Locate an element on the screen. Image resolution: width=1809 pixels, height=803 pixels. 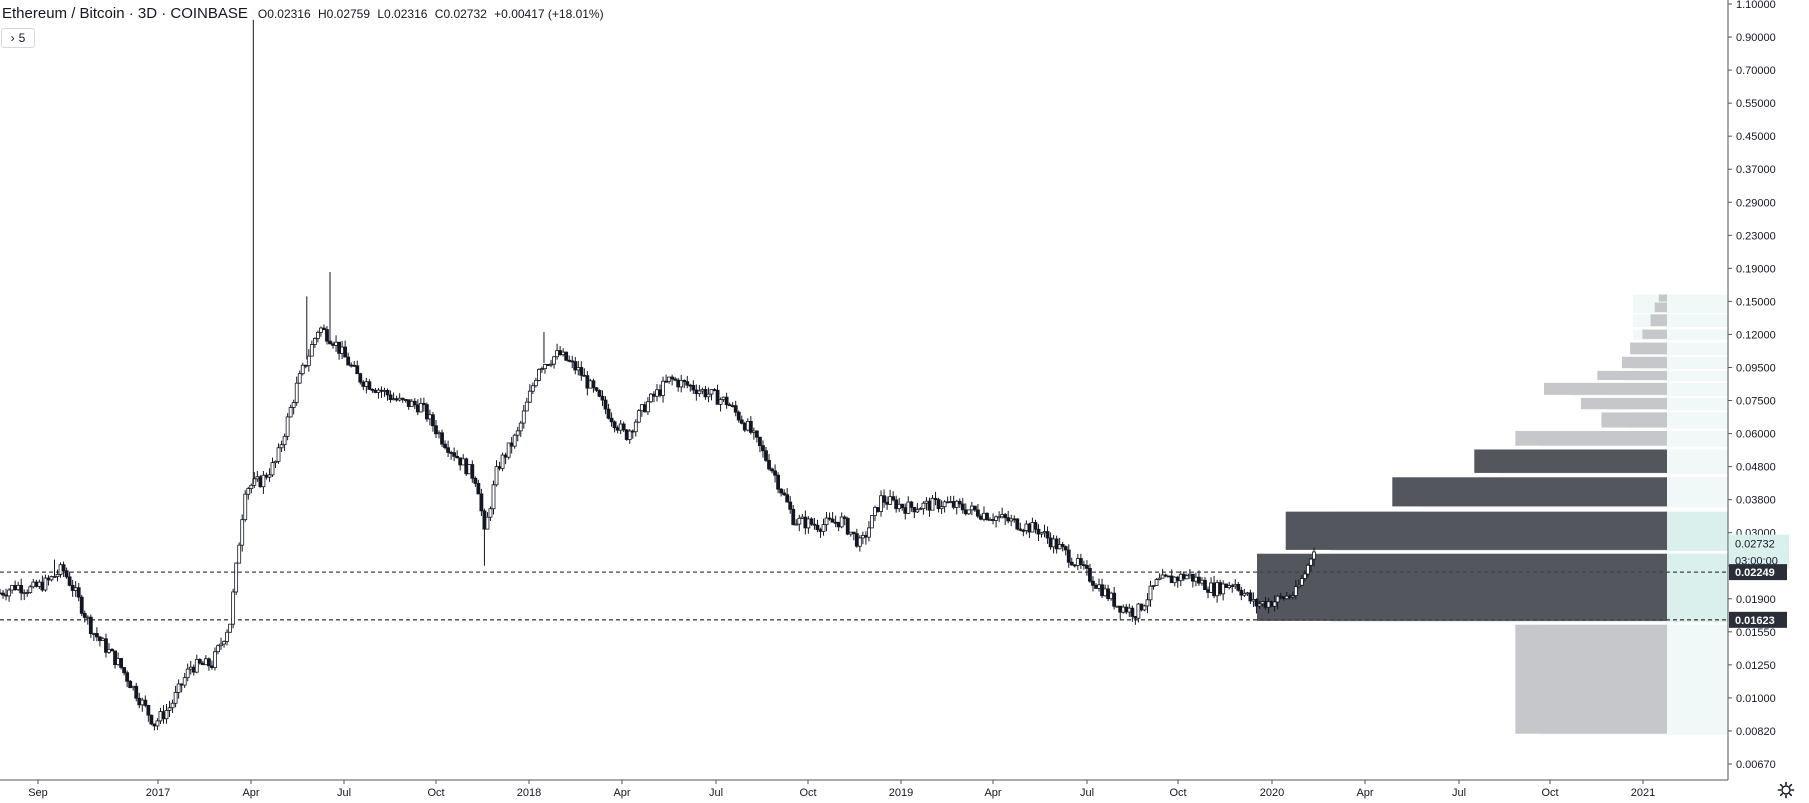
gear-icon is located at coordinates (1786, 790).